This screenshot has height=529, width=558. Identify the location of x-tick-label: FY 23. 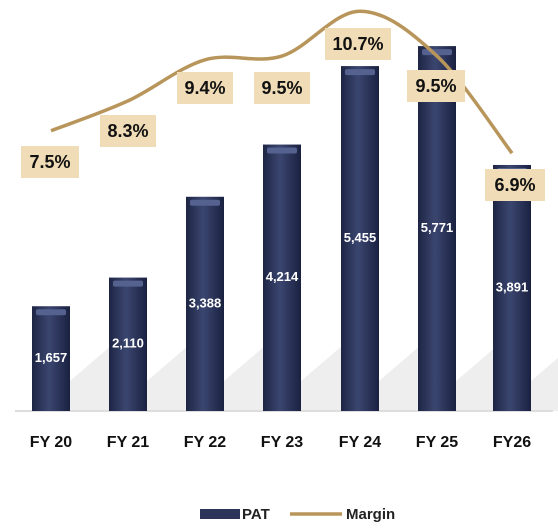
(282, 442).